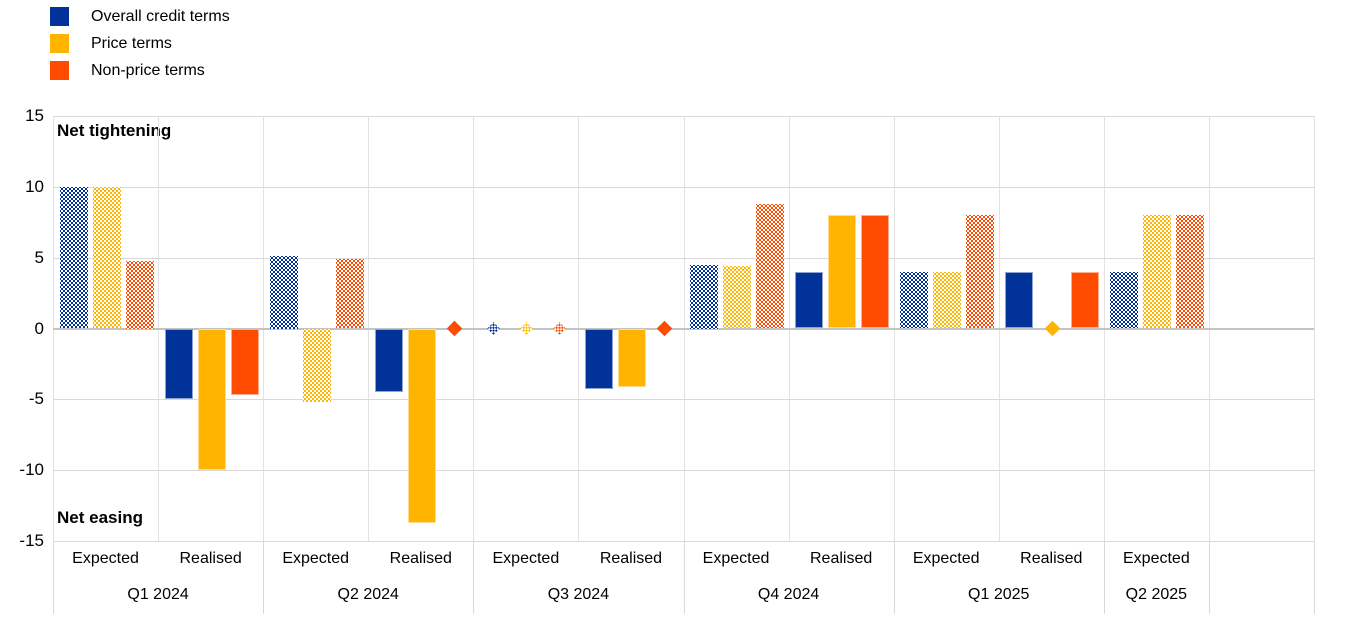 The height and width of the screenshot is (633, 1348). Describe the element at coordinates (31, 540) in the screenshot. I see `y-tick-label: -15` at that location.